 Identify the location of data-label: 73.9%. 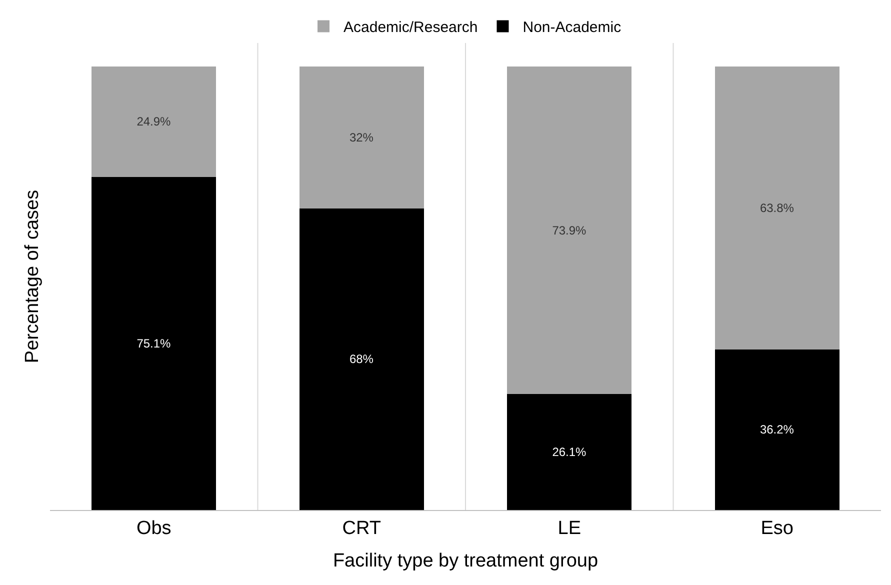
(569, 230).